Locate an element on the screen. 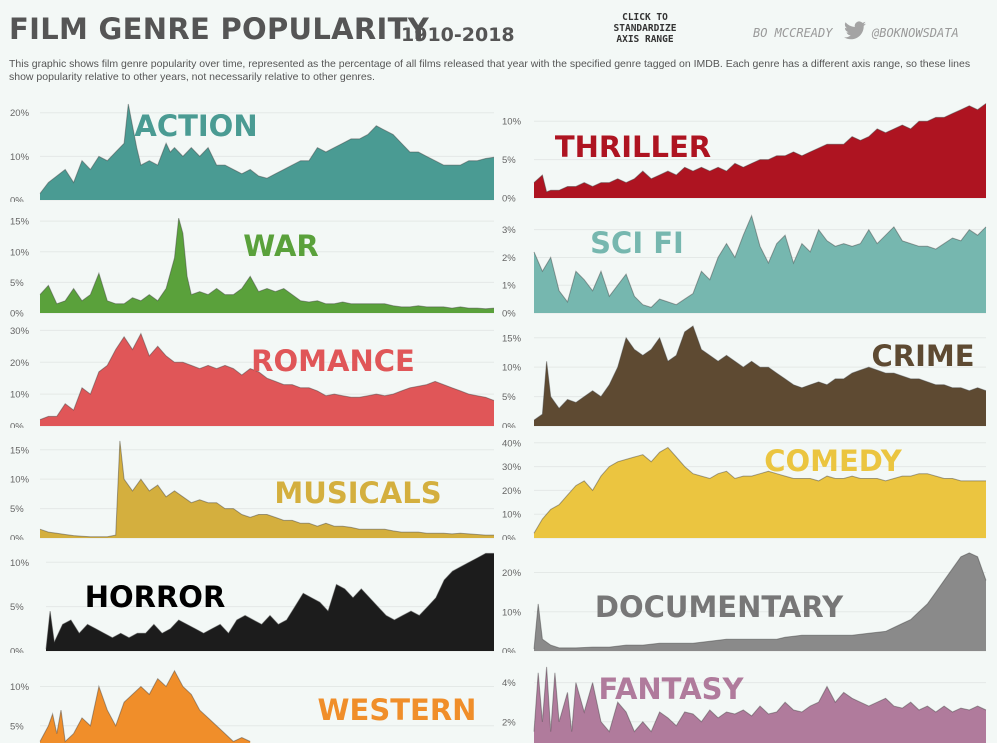 This screenshot has width=997, height=743. war-area is located at coordinates (267, 265).